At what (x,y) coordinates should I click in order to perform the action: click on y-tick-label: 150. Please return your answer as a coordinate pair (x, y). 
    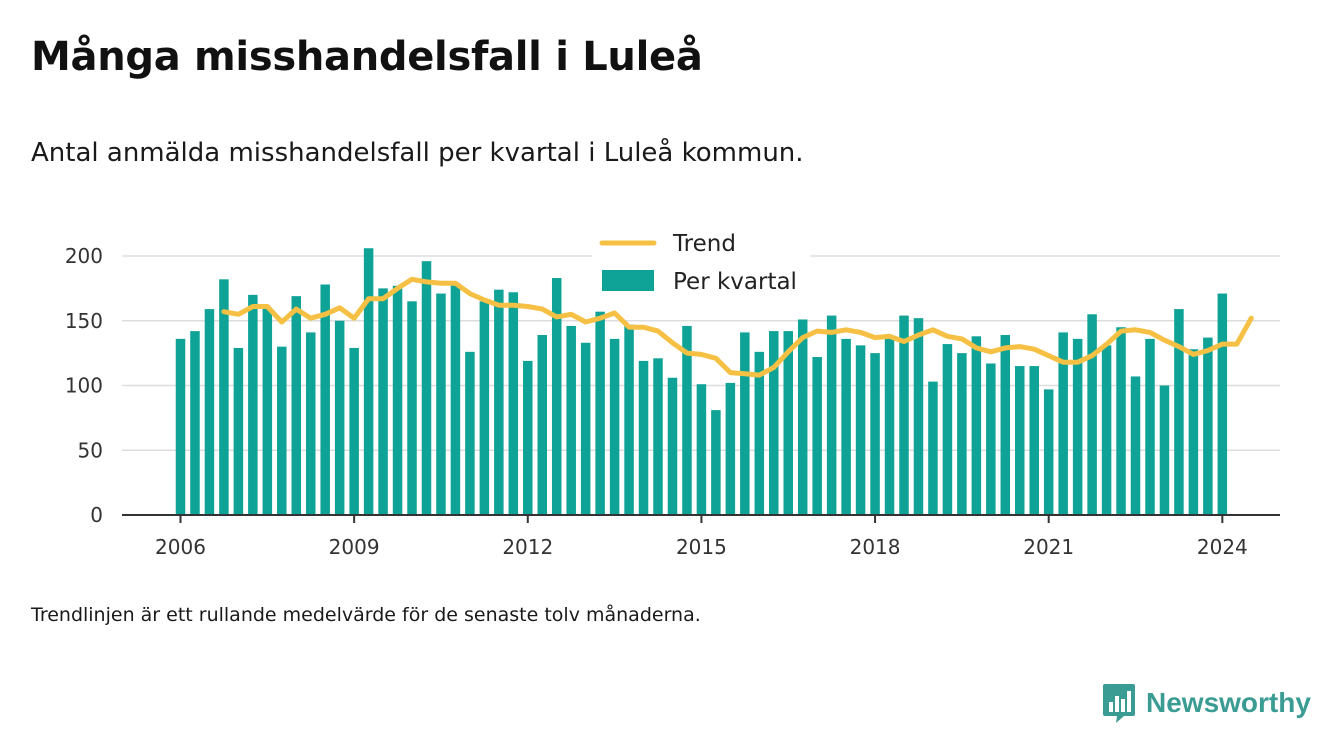
    Looking at the image, I should click on (84, 321).